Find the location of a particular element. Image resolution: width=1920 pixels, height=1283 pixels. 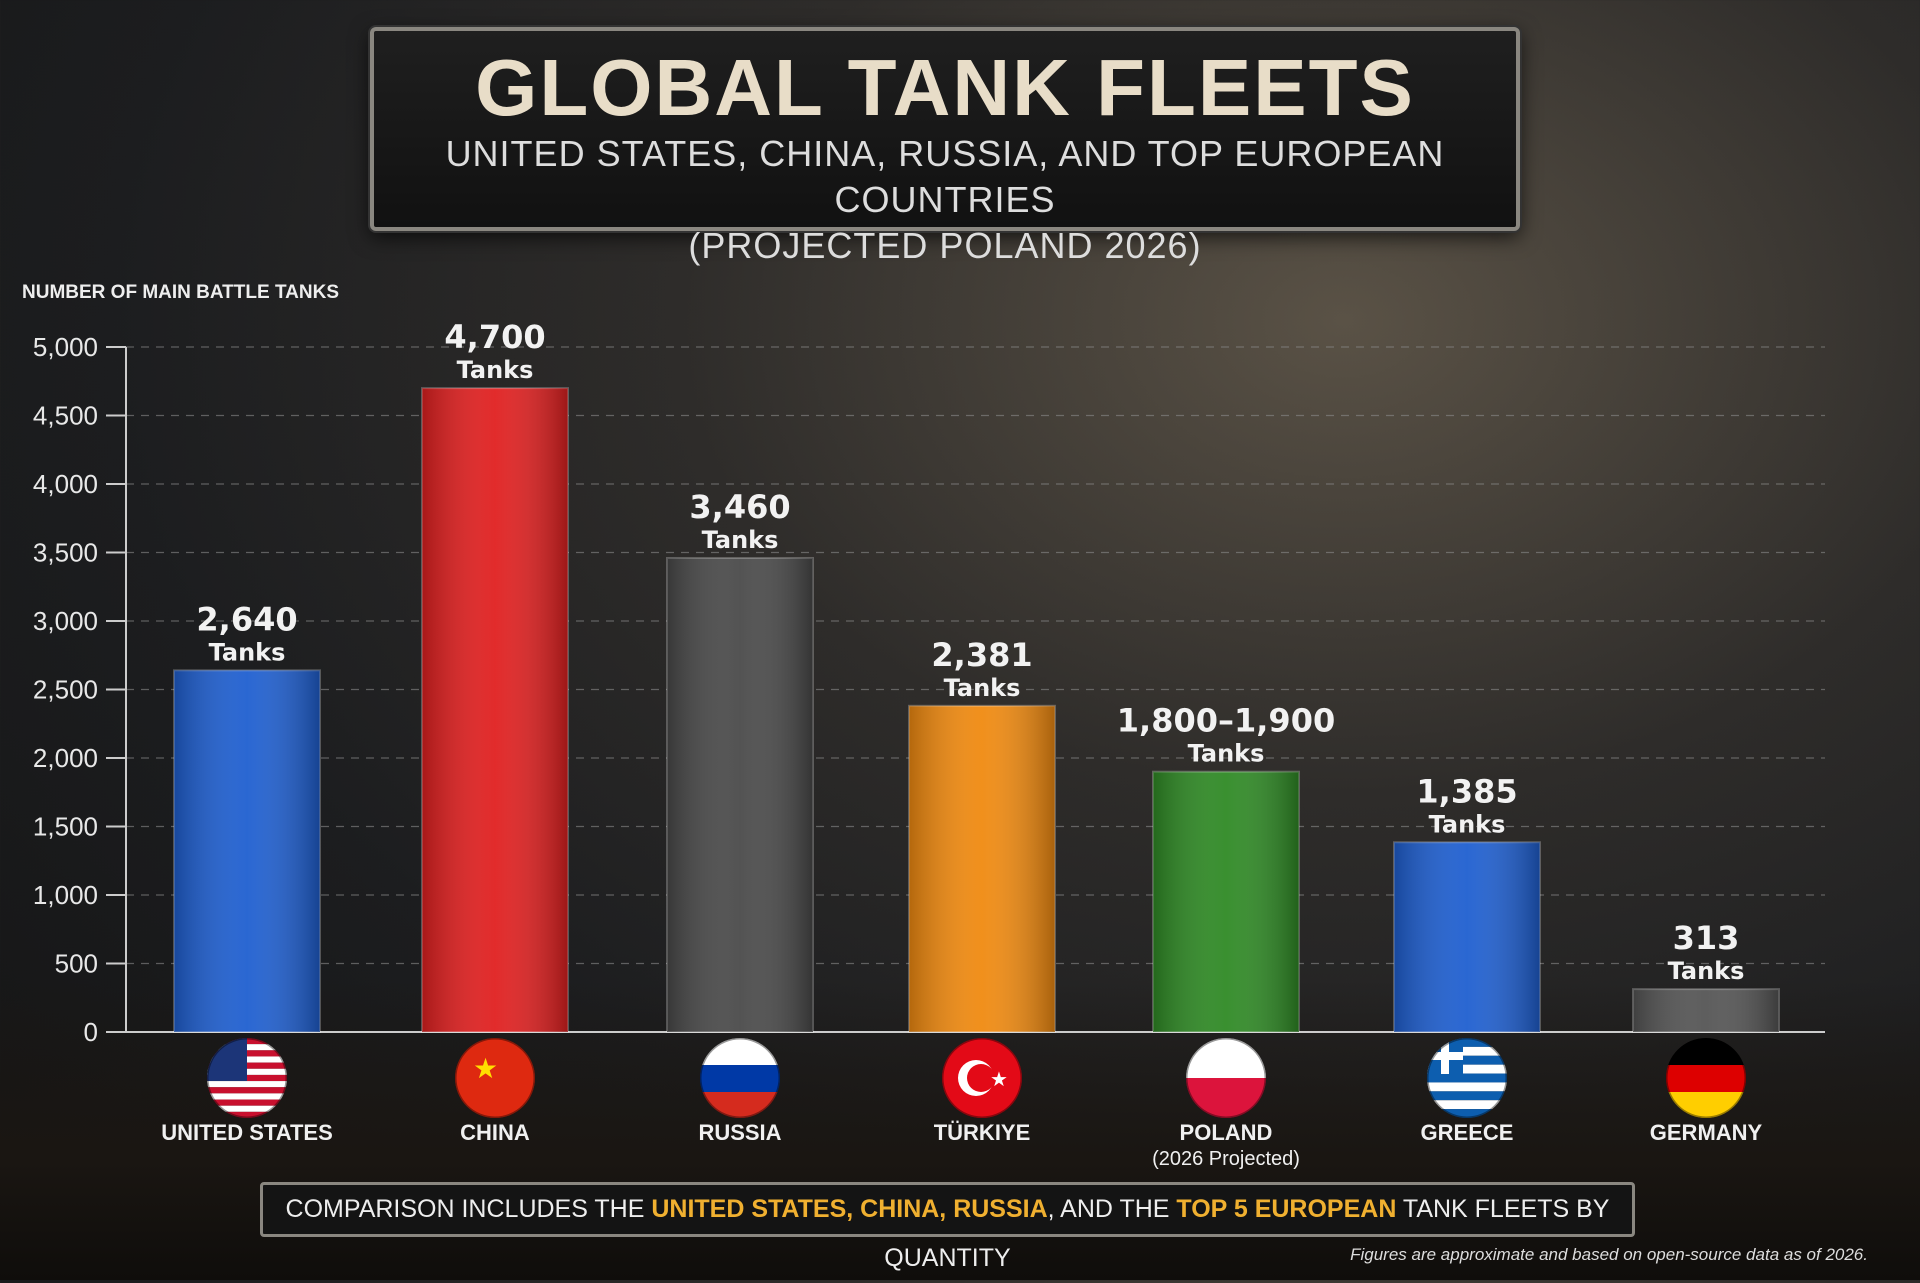

page-title: GLOBAL TANK FLEETS is located at coordinates (945, 87).